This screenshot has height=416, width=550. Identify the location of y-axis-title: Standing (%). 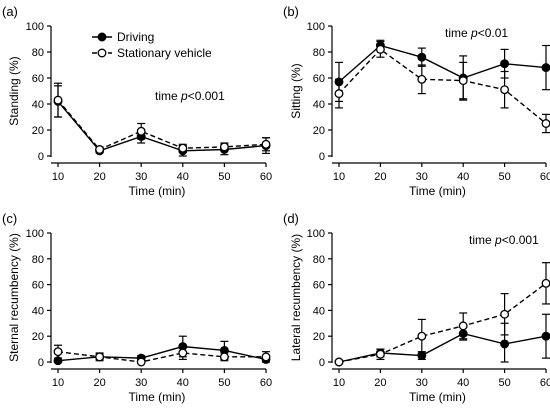
(14, 90).